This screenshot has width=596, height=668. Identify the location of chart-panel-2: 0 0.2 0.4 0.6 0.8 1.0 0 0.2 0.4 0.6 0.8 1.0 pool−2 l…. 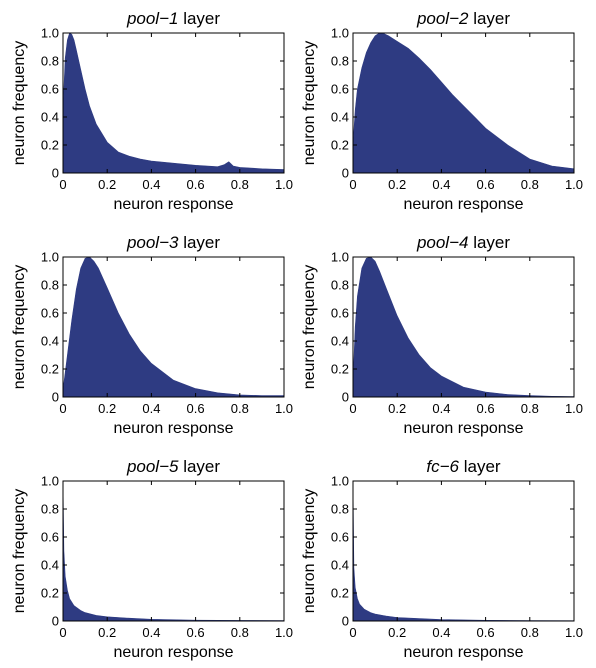
(442, 111).